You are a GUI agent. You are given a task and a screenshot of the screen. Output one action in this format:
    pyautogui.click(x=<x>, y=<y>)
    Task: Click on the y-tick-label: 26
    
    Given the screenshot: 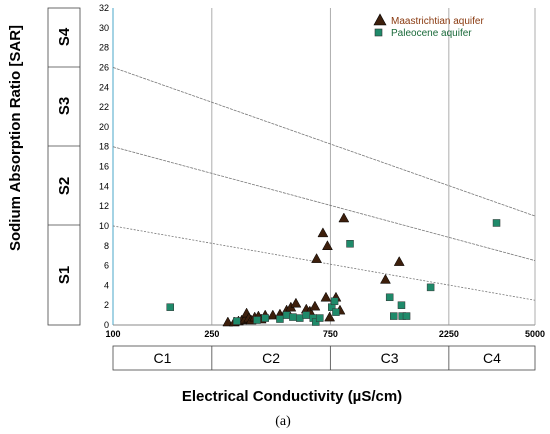 What is the action you would take?
    pyautogui.click(x=104, y=67)
    